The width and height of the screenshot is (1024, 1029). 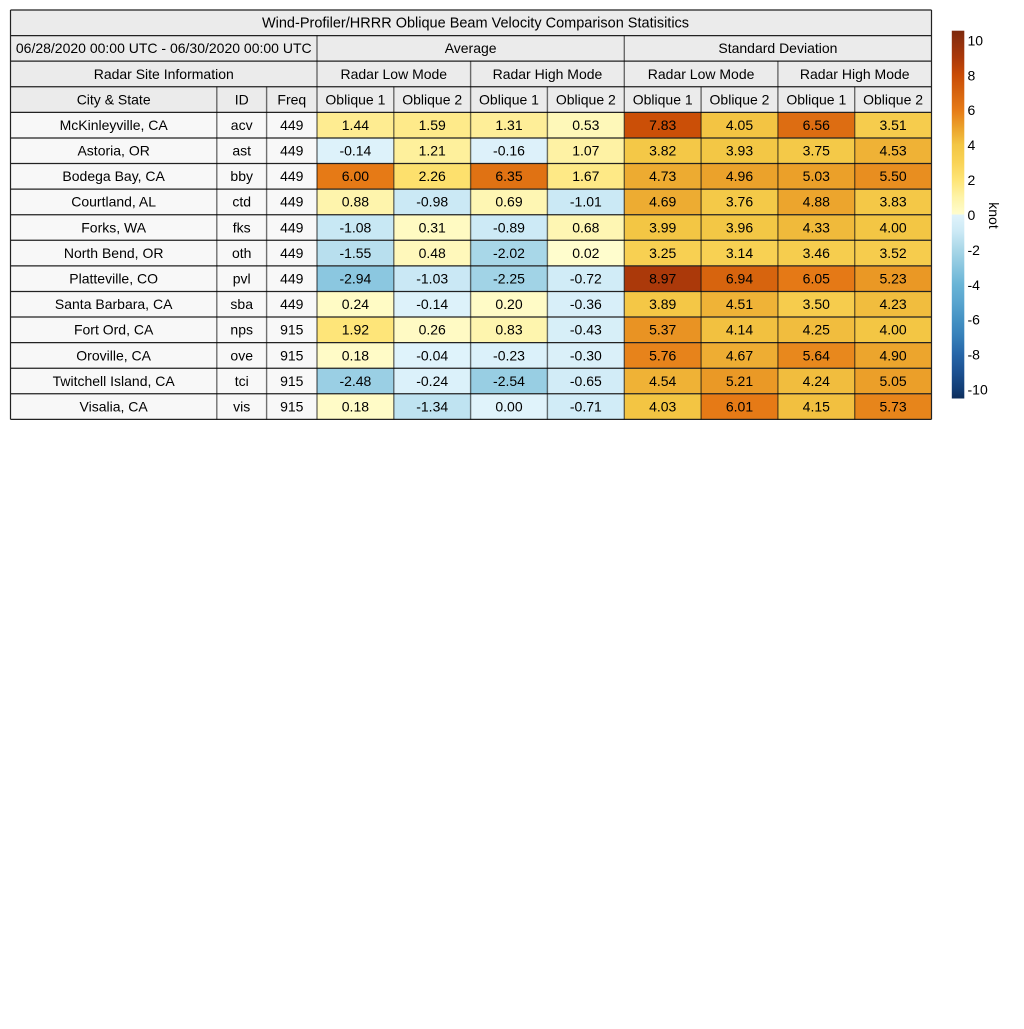 I want to click on svg-text: 6, so click(x=972, y=110).